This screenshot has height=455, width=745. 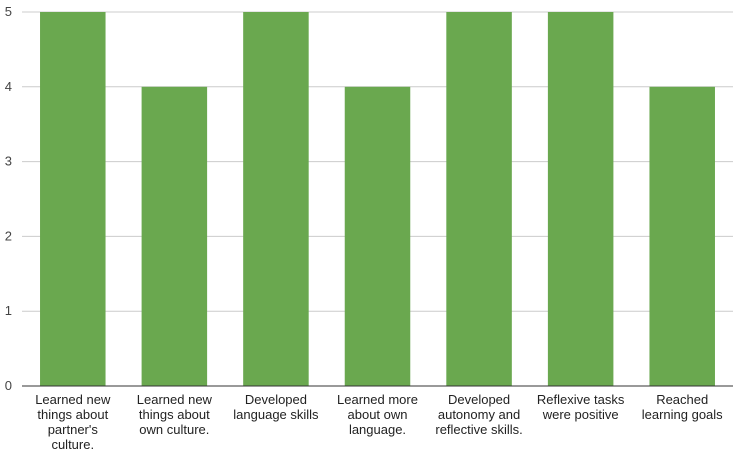 I want to click on y-tick-label-2: 2, so click(x=8, y=235).